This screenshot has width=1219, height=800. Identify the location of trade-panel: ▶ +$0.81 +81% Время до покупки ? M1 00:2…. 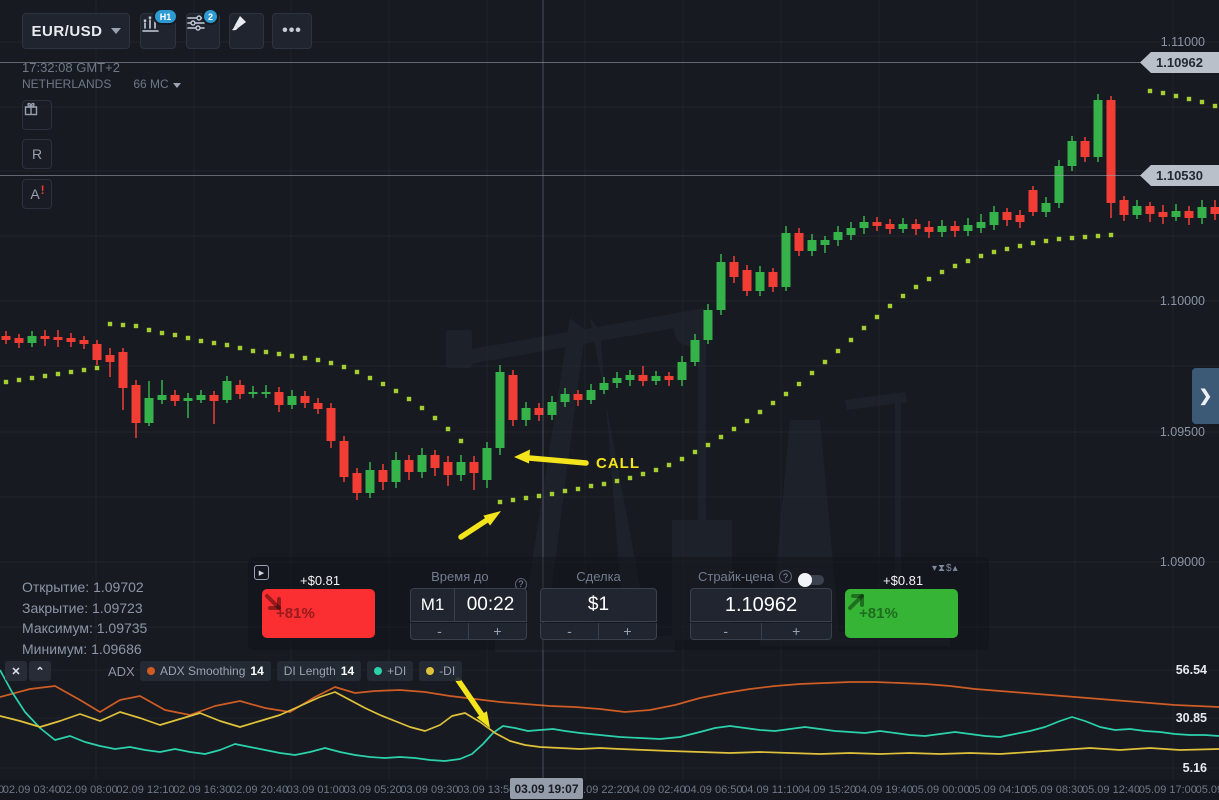
(618, 603).